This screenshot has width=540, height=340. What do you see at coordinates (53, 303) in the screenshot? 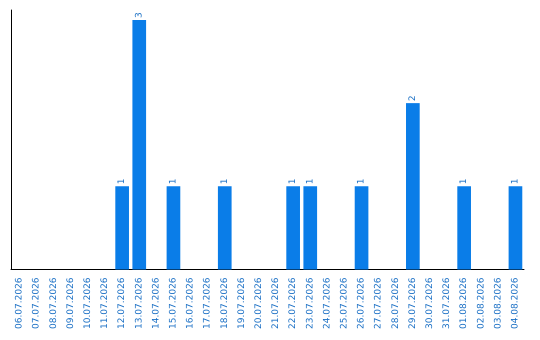
I see `x-tick-label: 08.07.2026` at bounding box center [53, 303].